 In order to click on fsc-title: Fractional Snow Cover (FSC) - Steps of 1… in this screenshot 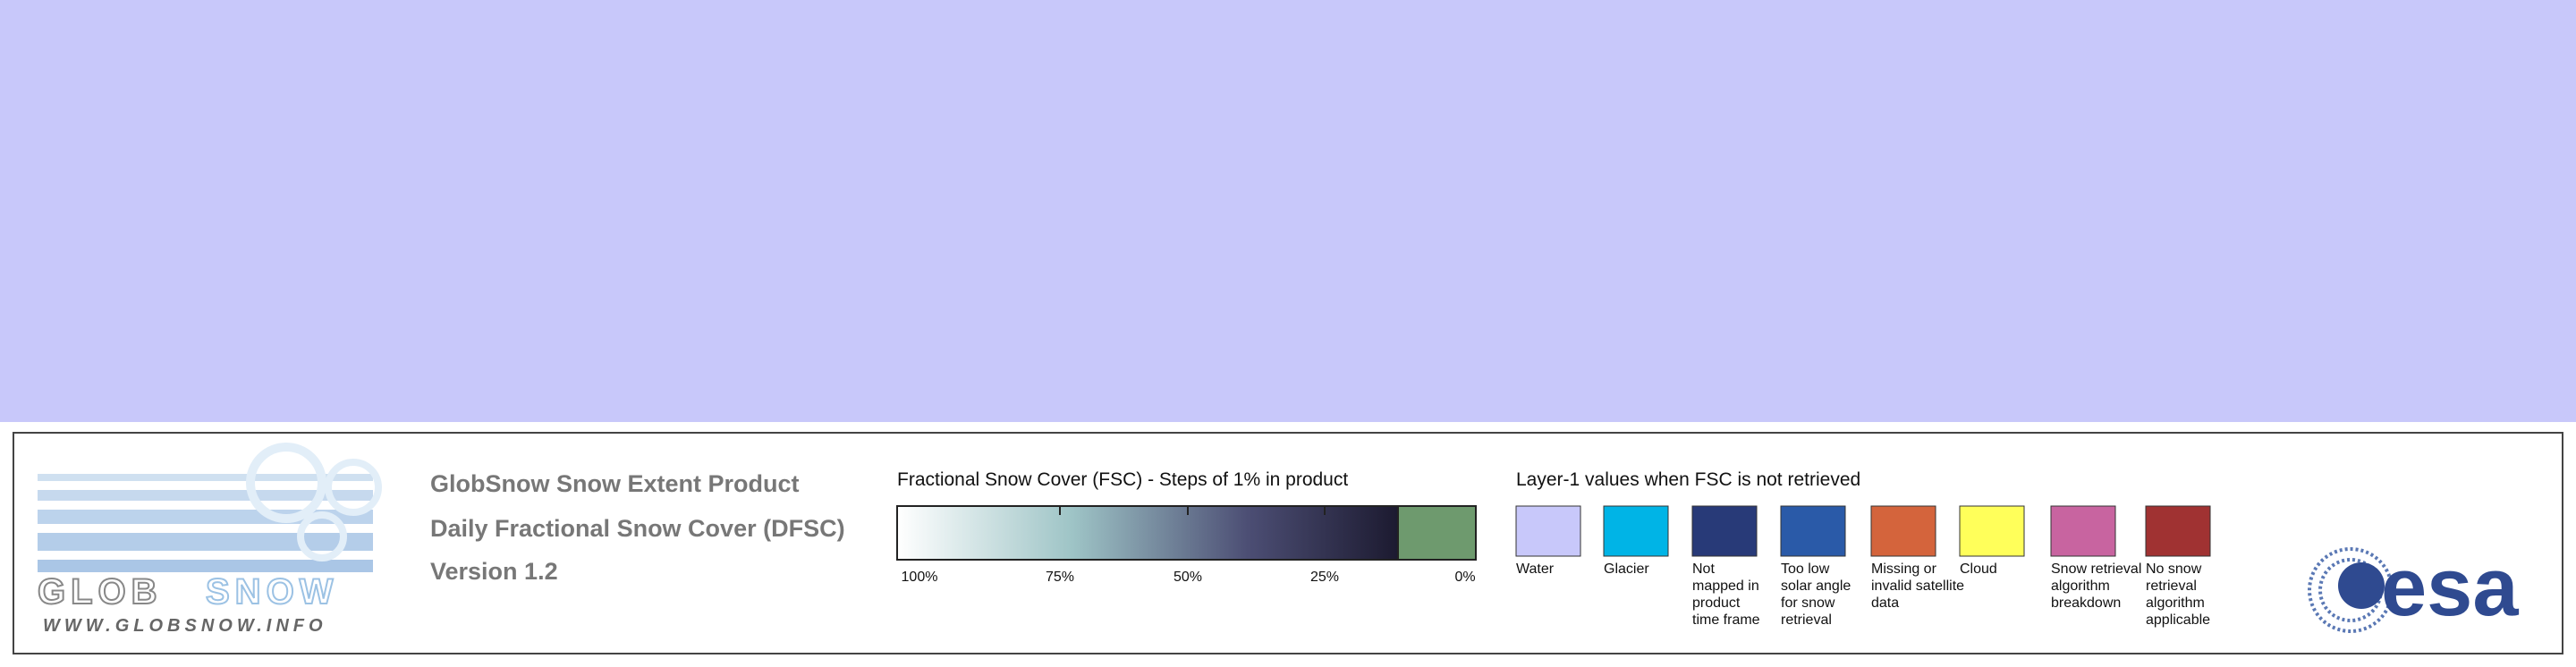, I will do `click(1122, 479)`.